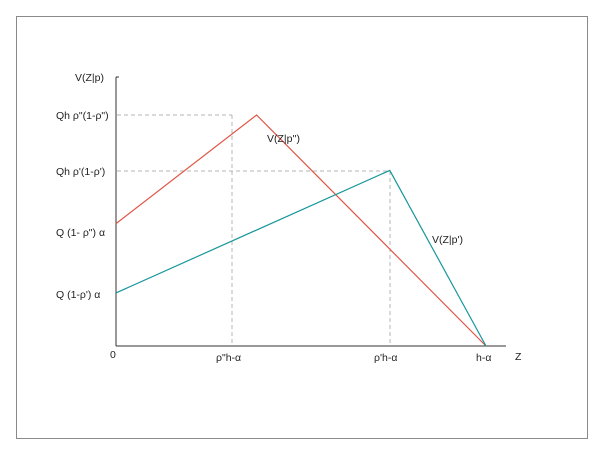 This screenshot has width=605, height=455. What do you see at coordinates (228, 358) in the screenshot?
I see `x-tick-kink-high: ρ"h-α` at bounding box center [228, 358].